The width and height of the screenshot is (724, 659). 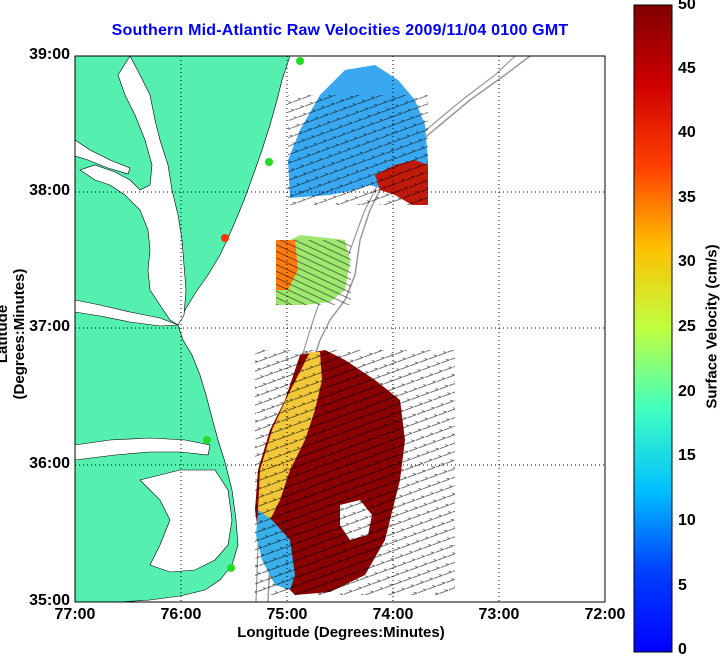 I want to click on x-tick-label: 73:00, so click(x=499, y=614).